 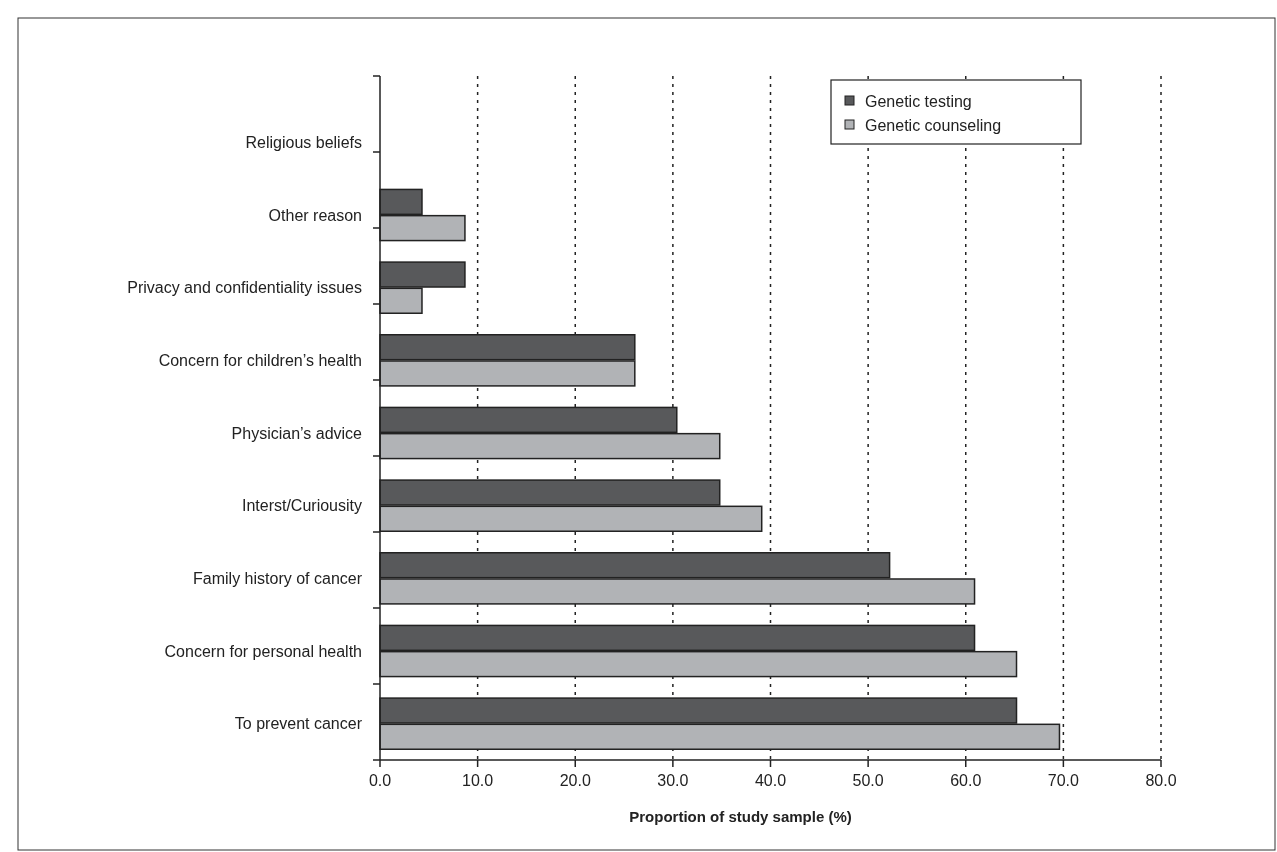 I want to click on x-tick-label: 70.0, so click(x=1063, y=780).